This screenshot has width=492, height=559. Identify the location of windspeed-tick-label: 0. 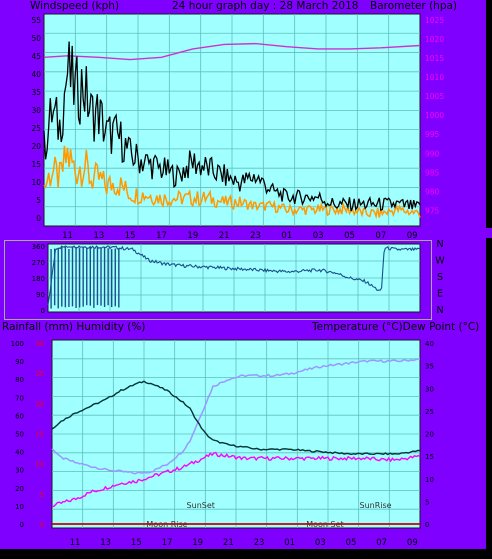
(38, 218).